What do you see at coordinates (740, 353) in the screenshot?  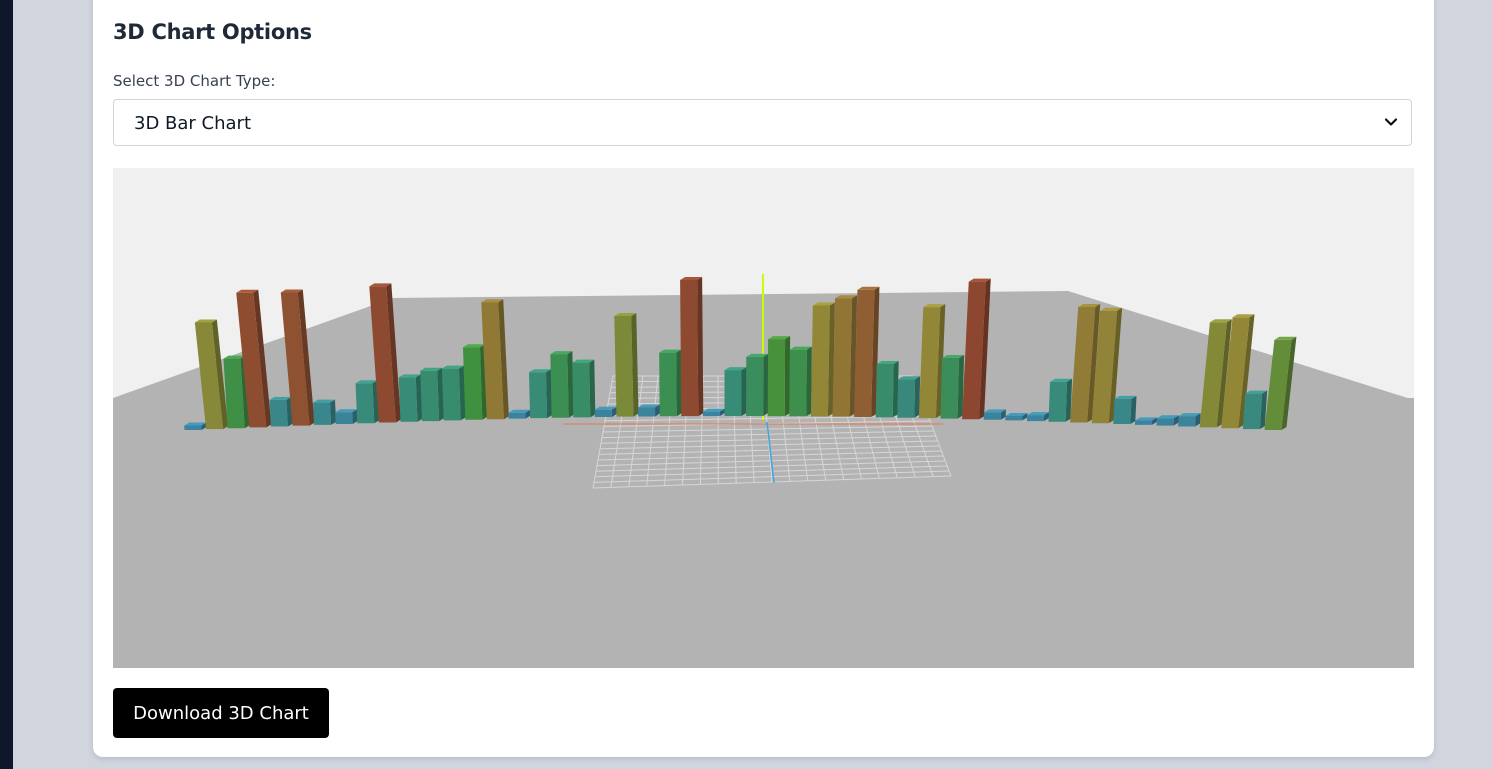 I see `bars-group` at bounding box center [740, 353].